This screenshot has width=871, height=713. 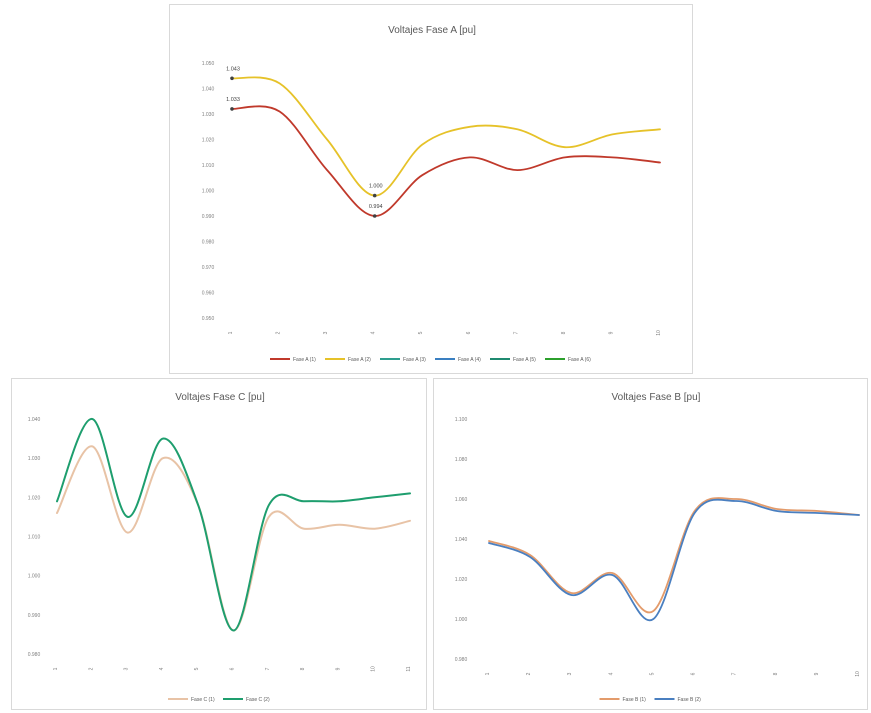 I want to click on legend-label: Fase A (2), so click(x=359, y=360).